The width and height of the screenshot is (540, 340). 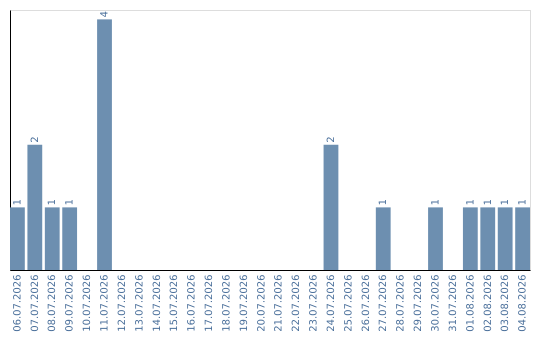 What do you see at coordinates (210, 303) in the screenshot?
I see `x-tick-label: 17.07.2026` at bounding box center [210, 303].